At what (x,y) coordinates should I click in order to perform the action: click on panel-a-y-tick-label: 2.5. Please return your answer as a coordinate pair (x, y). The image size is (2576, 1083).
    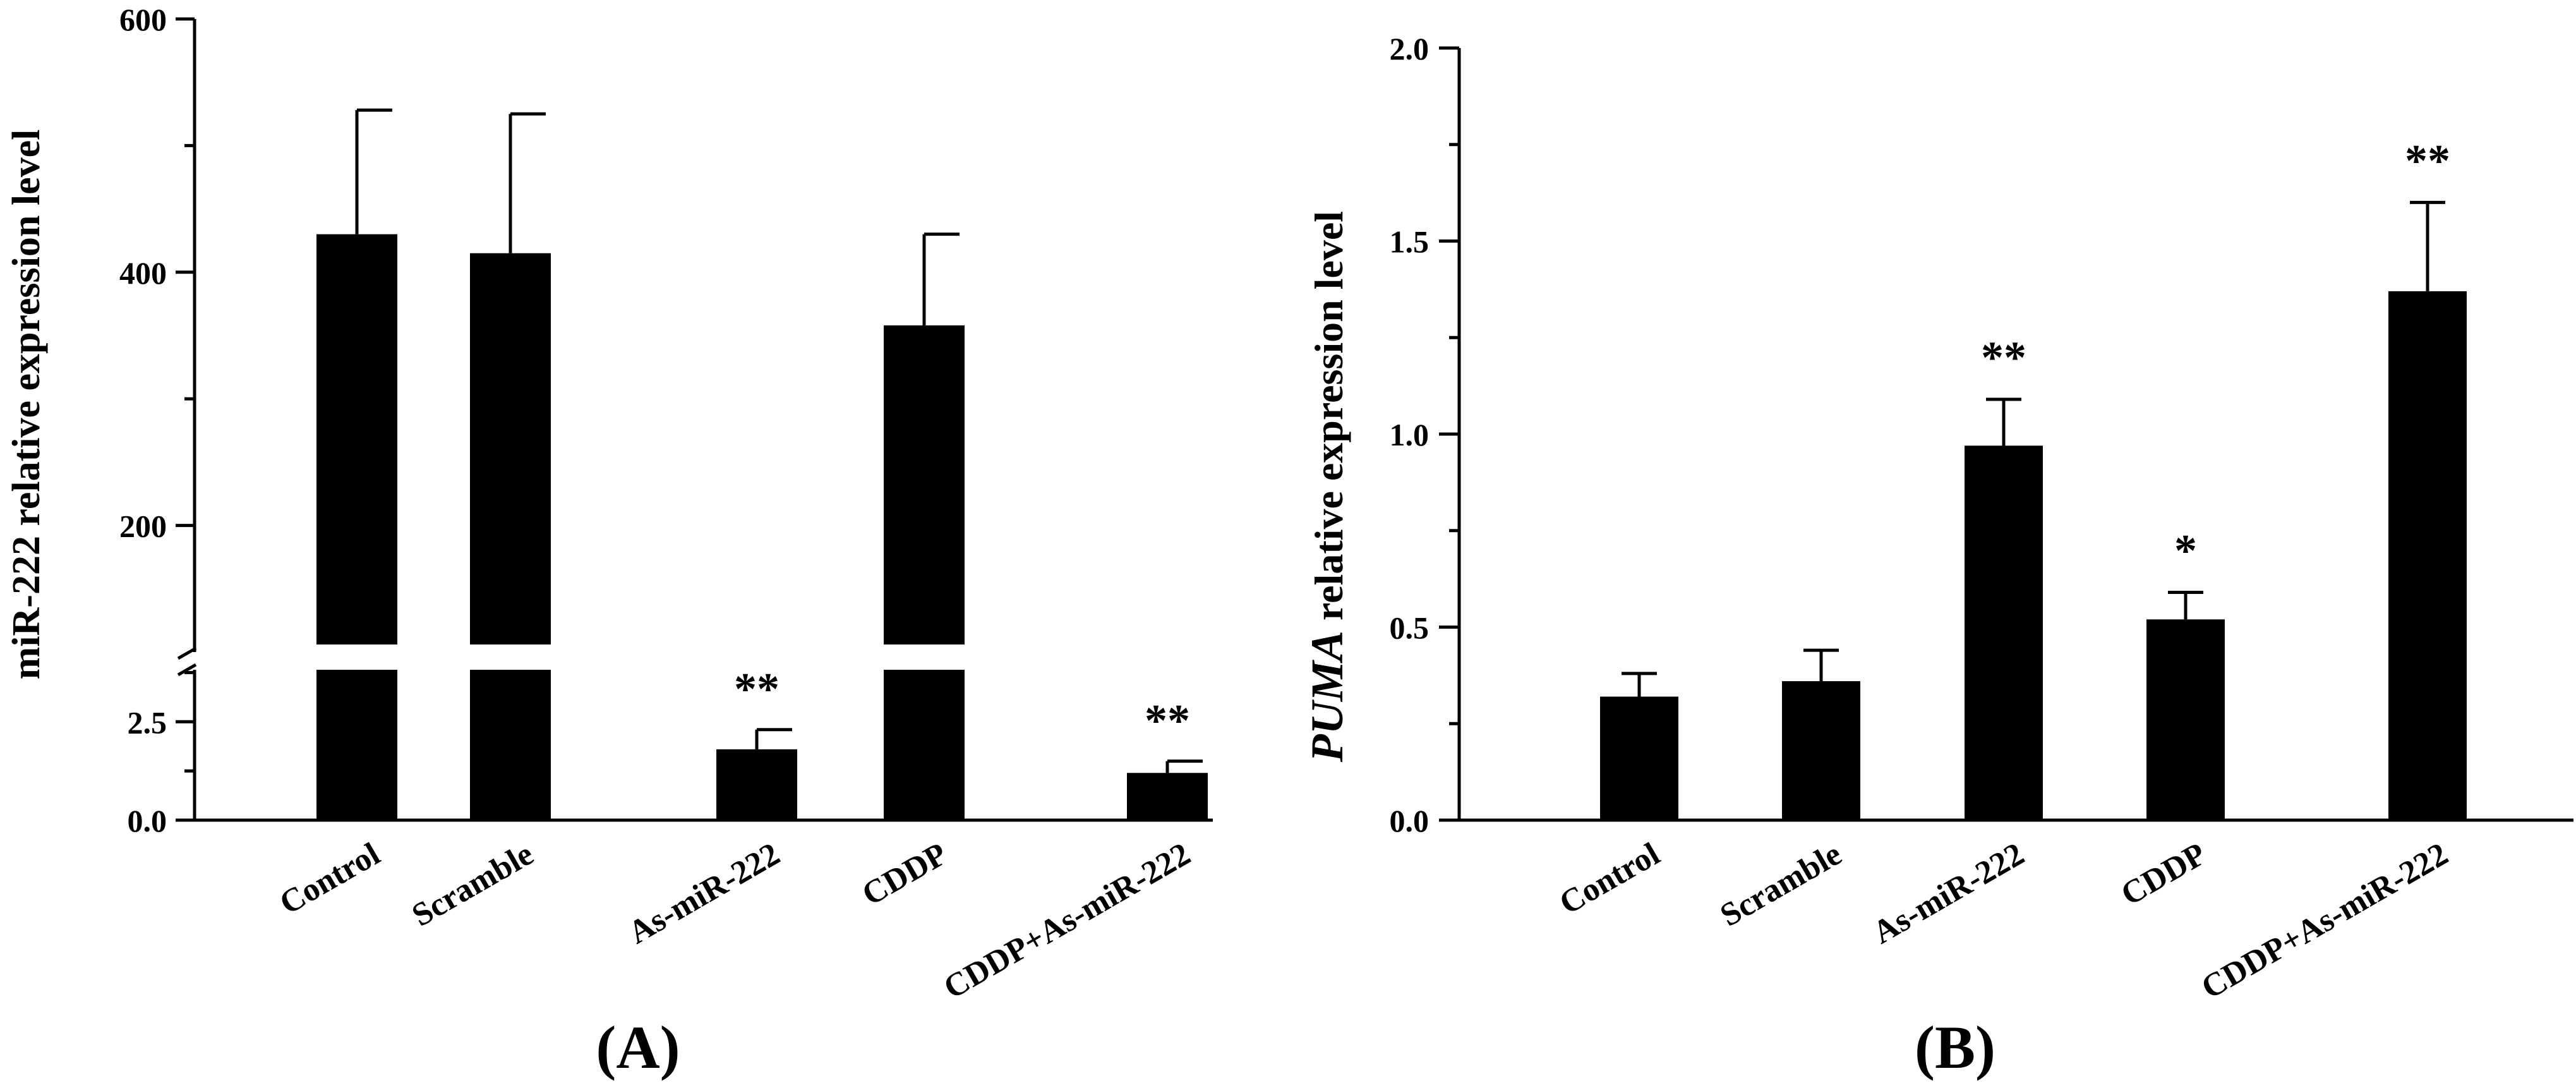
    Looking at the image, I should click on (147, 722).